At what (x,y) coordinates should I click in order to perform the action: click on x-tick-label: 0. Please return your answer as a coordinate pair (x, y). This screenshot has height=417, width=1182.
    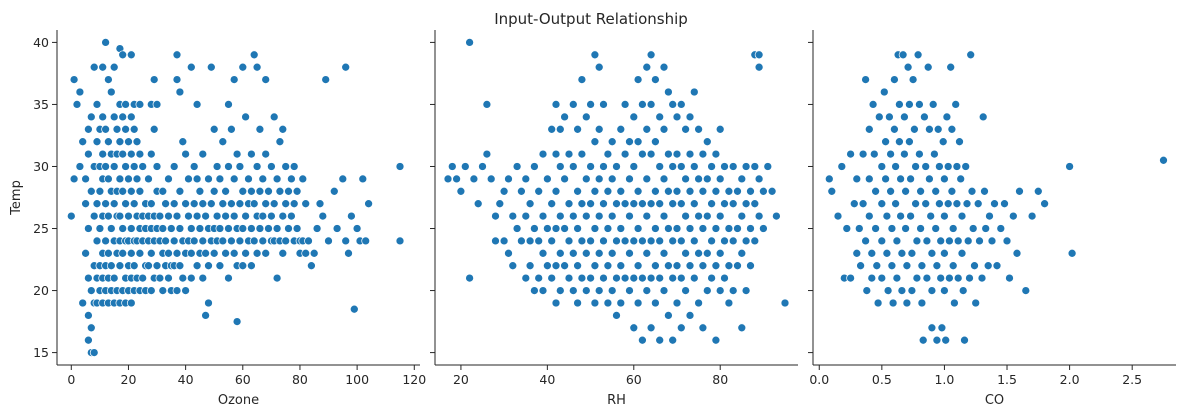
    Looking at the image, I should click on (71, 379).